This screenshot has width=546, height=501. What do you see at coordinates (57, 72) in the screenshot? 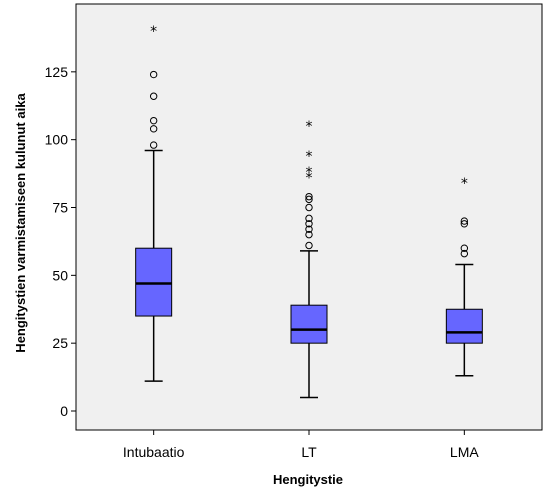
I see `y-tick-label: 125` at bounding box center [57, 72].